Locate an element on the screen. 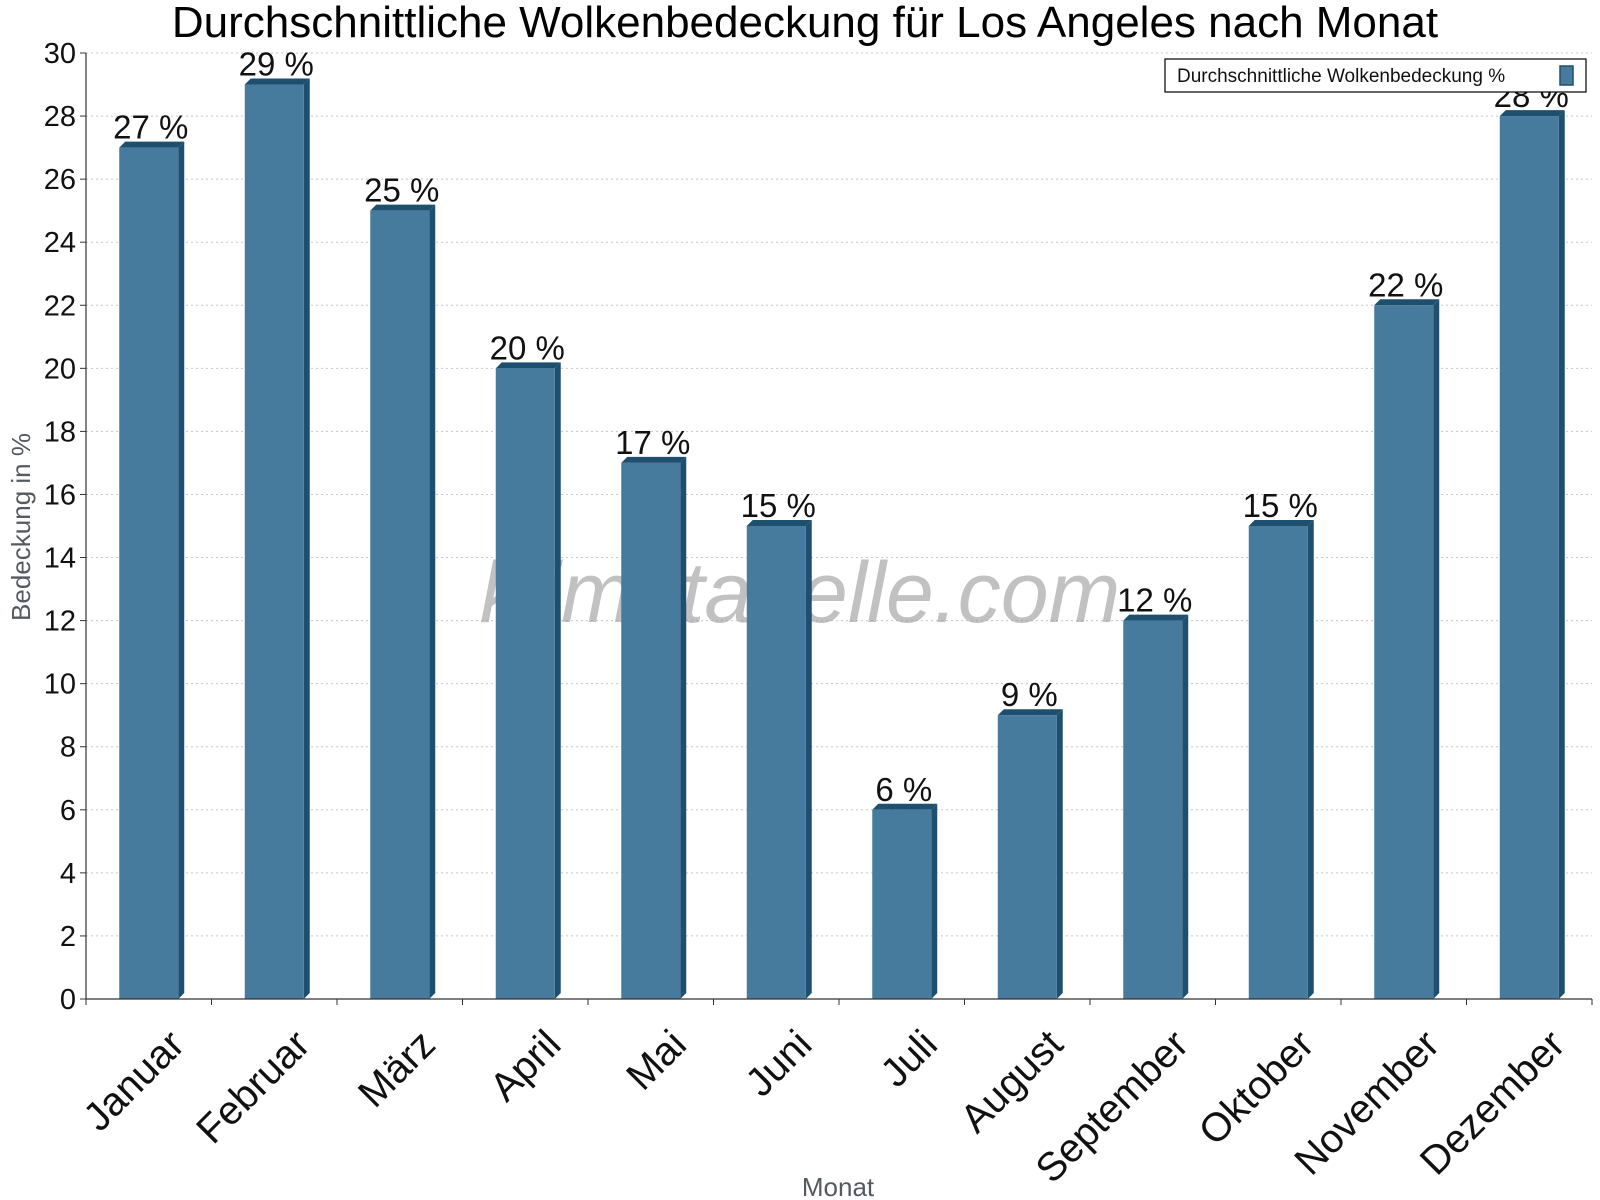 Image resolution: width=1600 pixels, height=1200 pixels. data-label: 12 % is located at coordinates (1154, 600).